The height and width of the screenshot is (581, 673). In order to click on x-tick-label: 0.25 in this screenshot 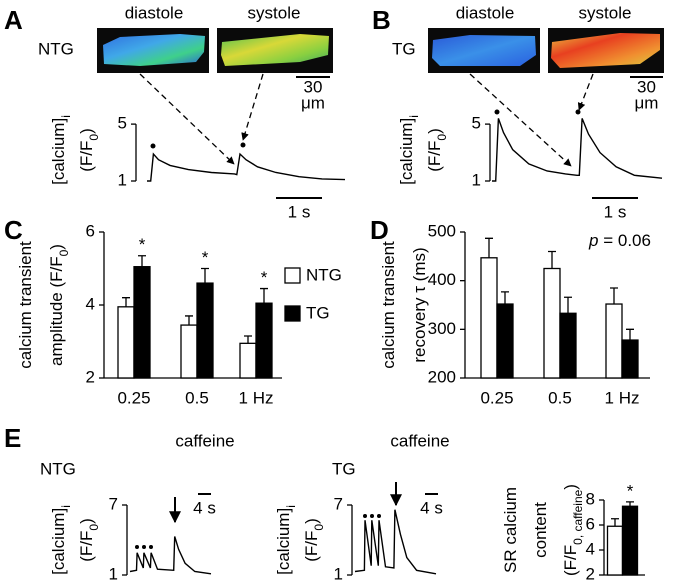, I will do `click(133, 397)`.